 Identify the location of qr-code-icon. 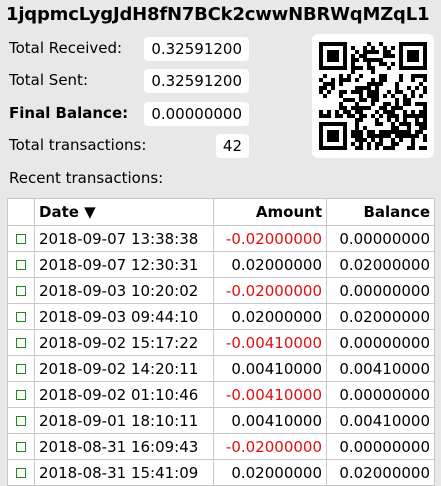
(373, 96).